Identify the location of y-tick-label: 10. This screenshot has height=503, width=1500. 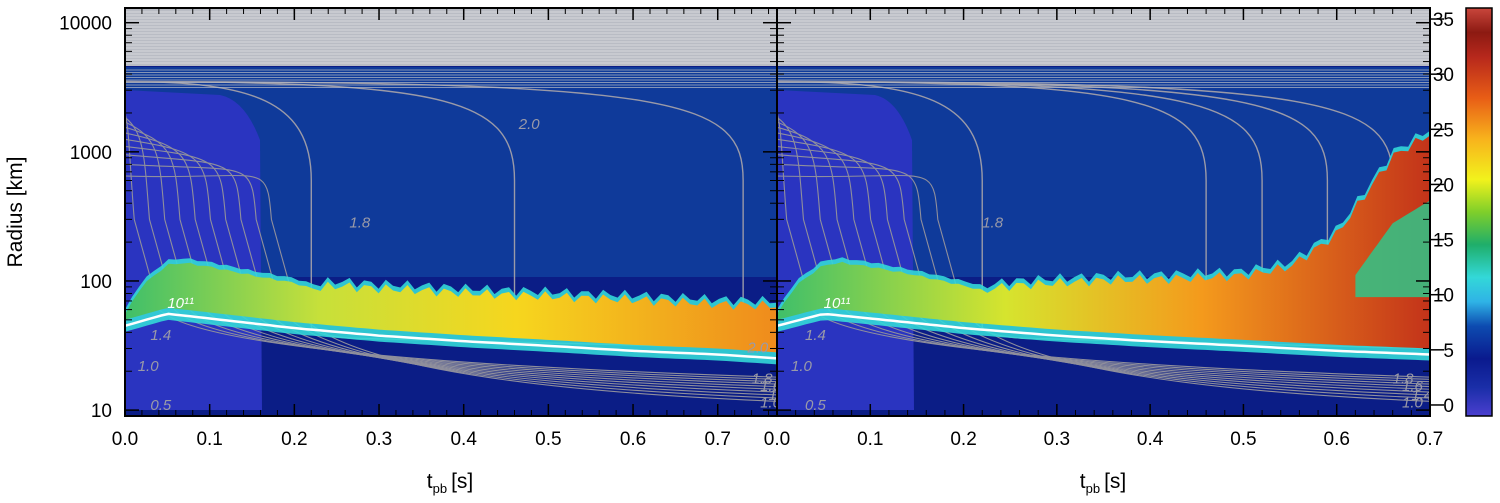
(101, 411).